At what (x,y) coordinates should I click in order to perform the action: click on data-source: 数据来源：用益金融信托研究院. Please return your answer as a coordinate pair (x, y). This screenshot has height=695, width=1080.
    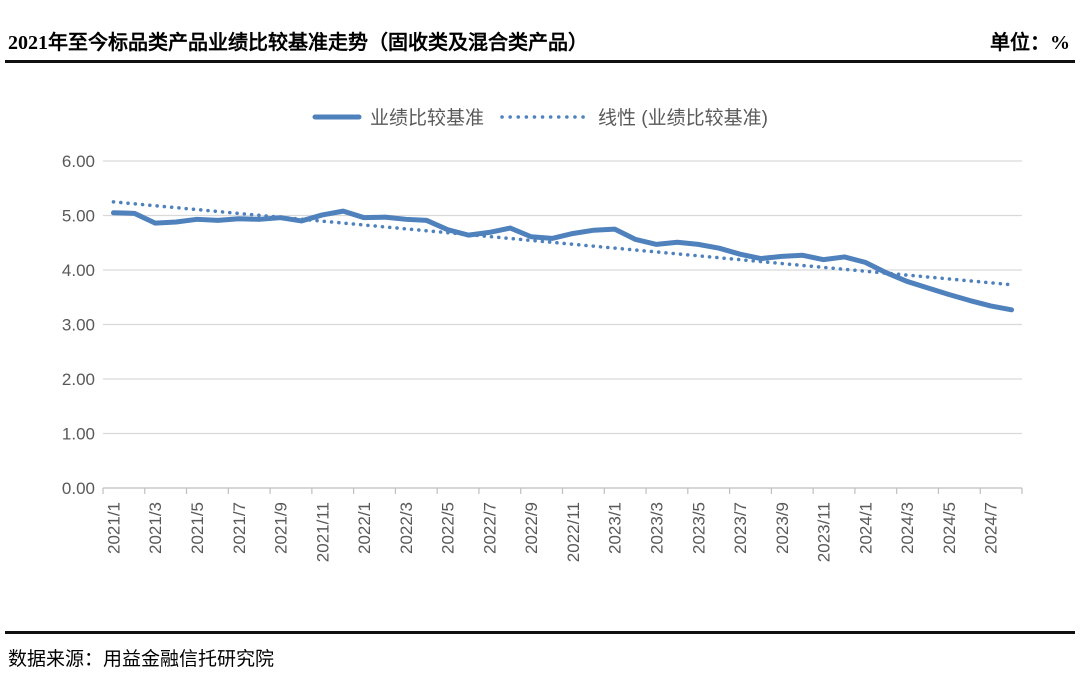
    Looking at the image, I should click on (141, 659).